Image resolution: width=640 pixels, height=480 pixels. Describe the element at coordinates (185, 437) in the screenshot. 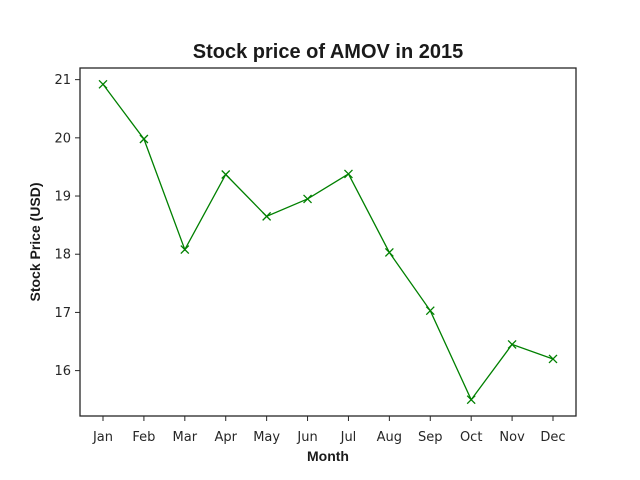

I see `x-tick-label: Mar` at that location.